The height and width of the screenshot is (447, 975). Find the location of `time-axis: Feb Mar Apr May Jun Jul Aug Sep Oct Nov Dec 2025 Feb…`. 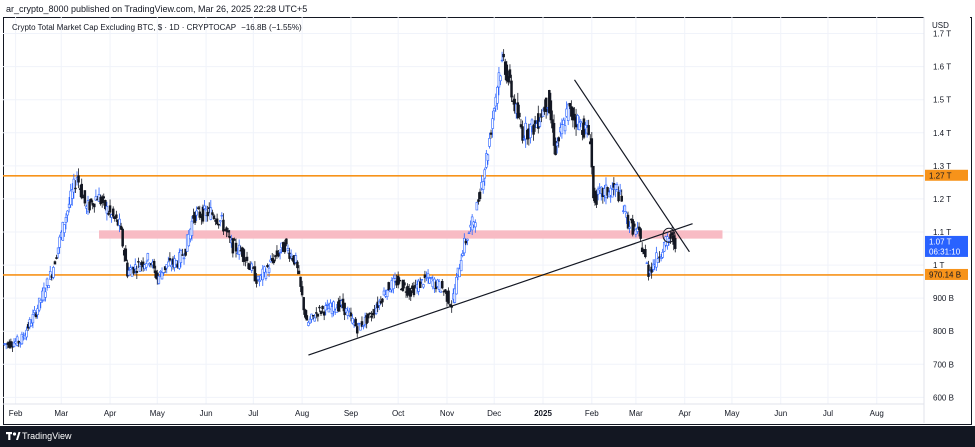

time-axis: Feb Mar Apr May Jun Jul Aug Sep Oct Nov Dec 2025 Feb… is located at coordinates (463, 410).